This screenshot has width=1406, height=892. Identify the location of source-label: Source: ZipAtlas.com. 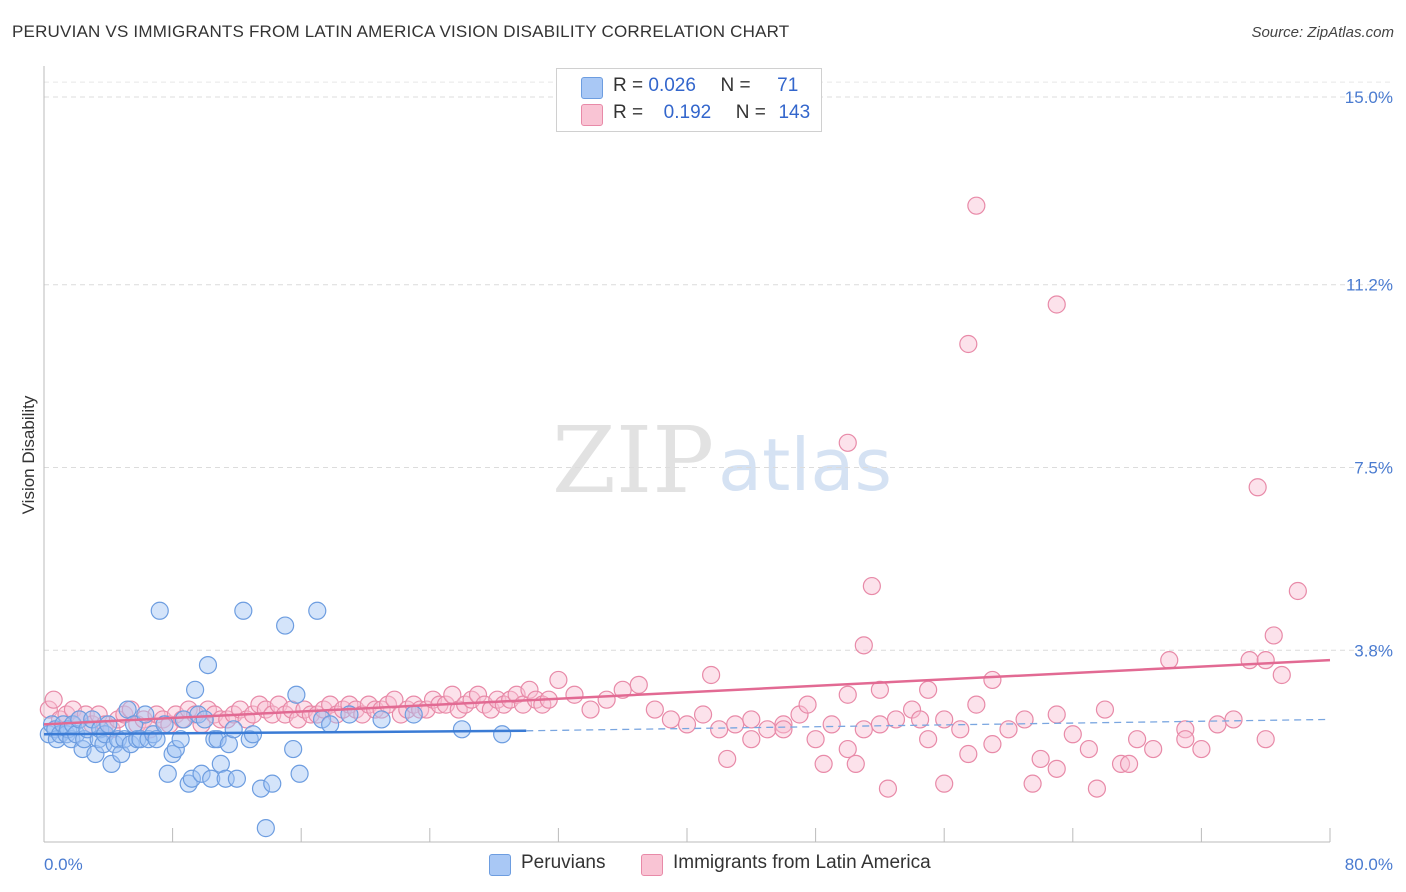
(1322, 32).